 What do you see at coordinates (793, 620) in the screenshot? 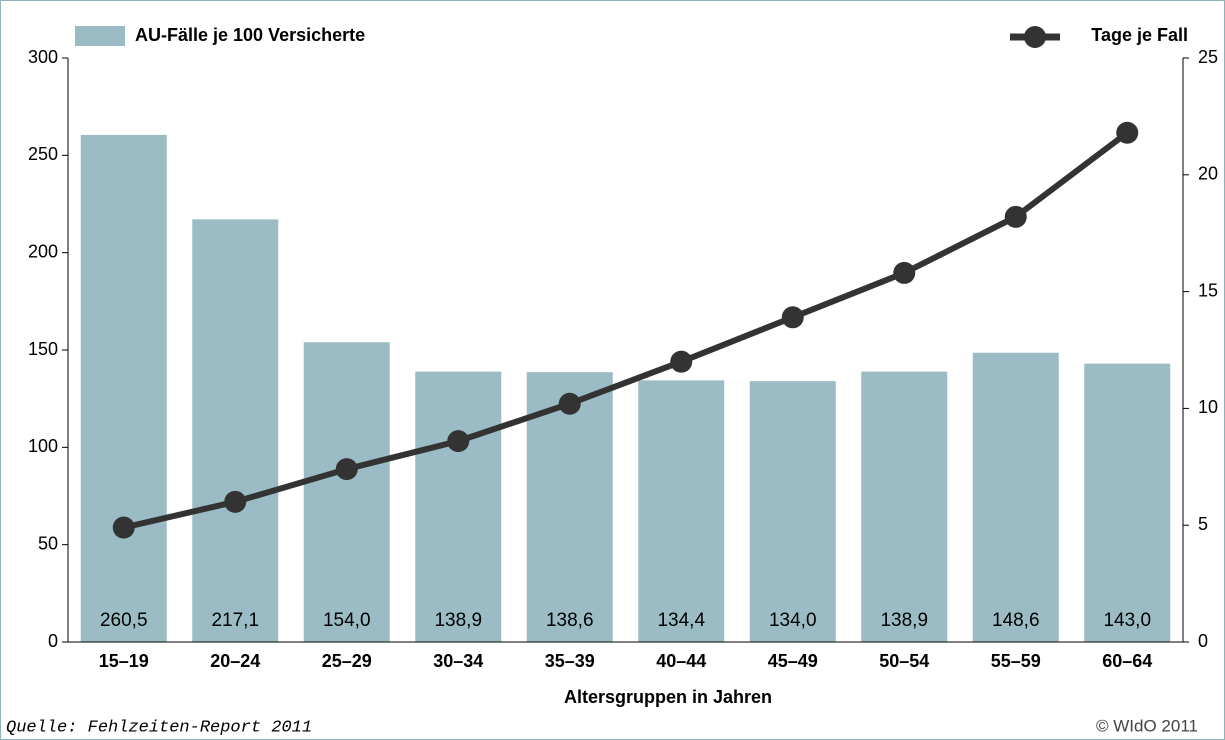
I see `data-label: 134,0` at bounding box center [793, 620].